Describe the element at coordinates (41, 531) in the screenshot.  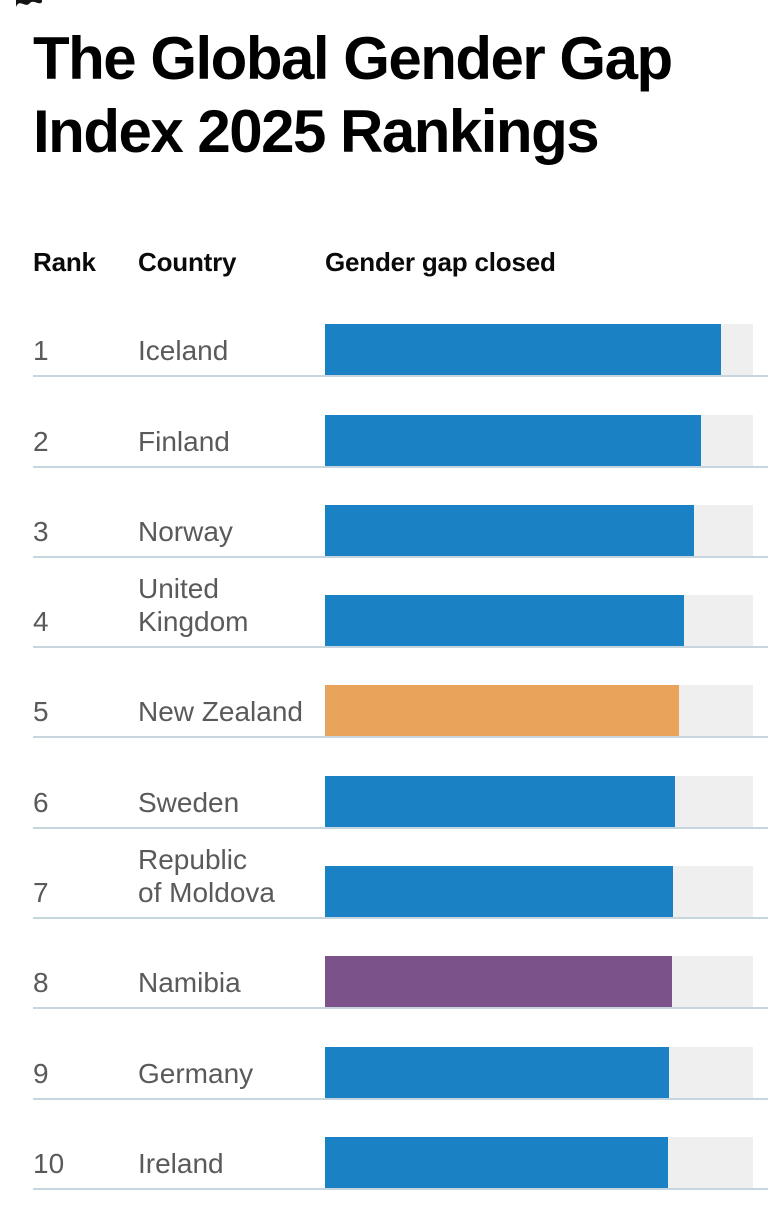
I see `rank-cell: 3` at that location.